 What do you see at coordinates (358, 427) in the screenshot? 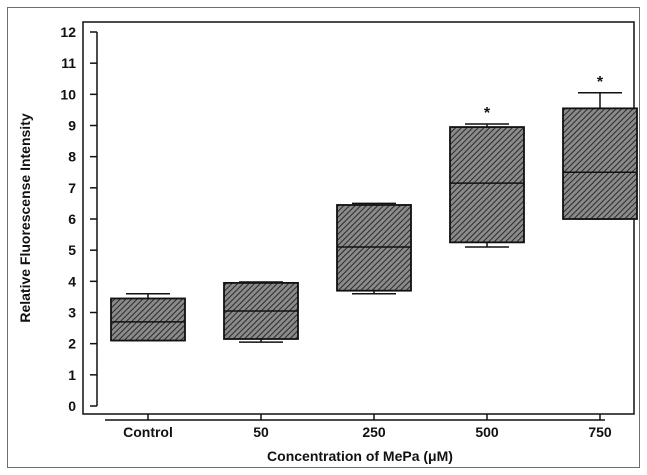
I see `x-axis: Control 50 250 500 750` at bounding box center [358, 427].